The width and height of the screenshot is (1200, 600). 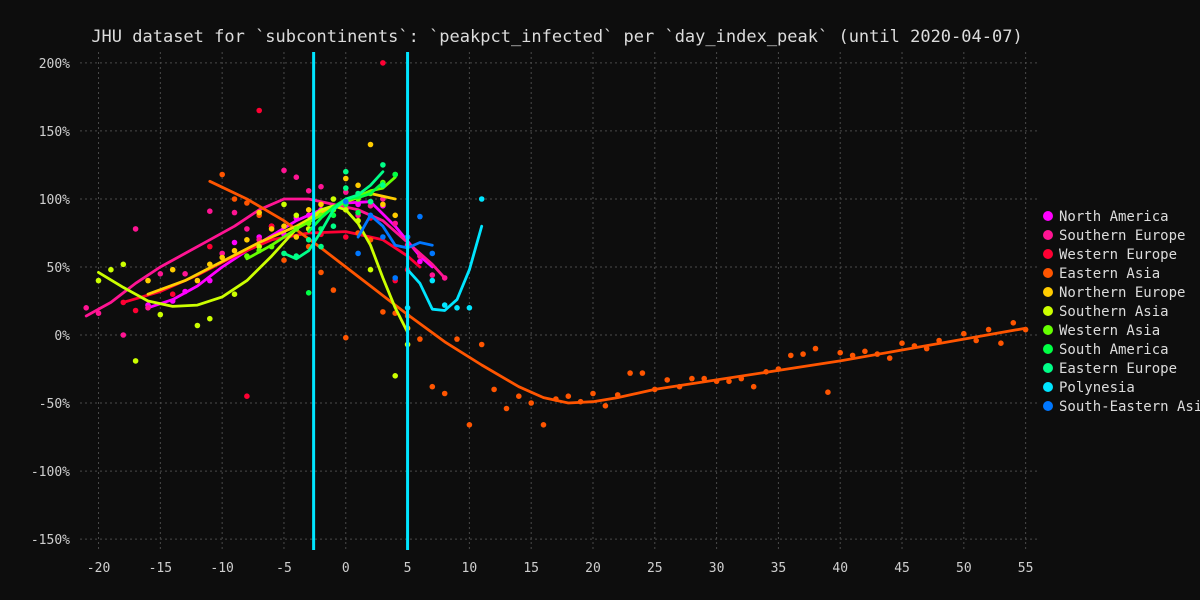 I want to click on legend-item-south-america: South America, so click(x=1106, y=350).